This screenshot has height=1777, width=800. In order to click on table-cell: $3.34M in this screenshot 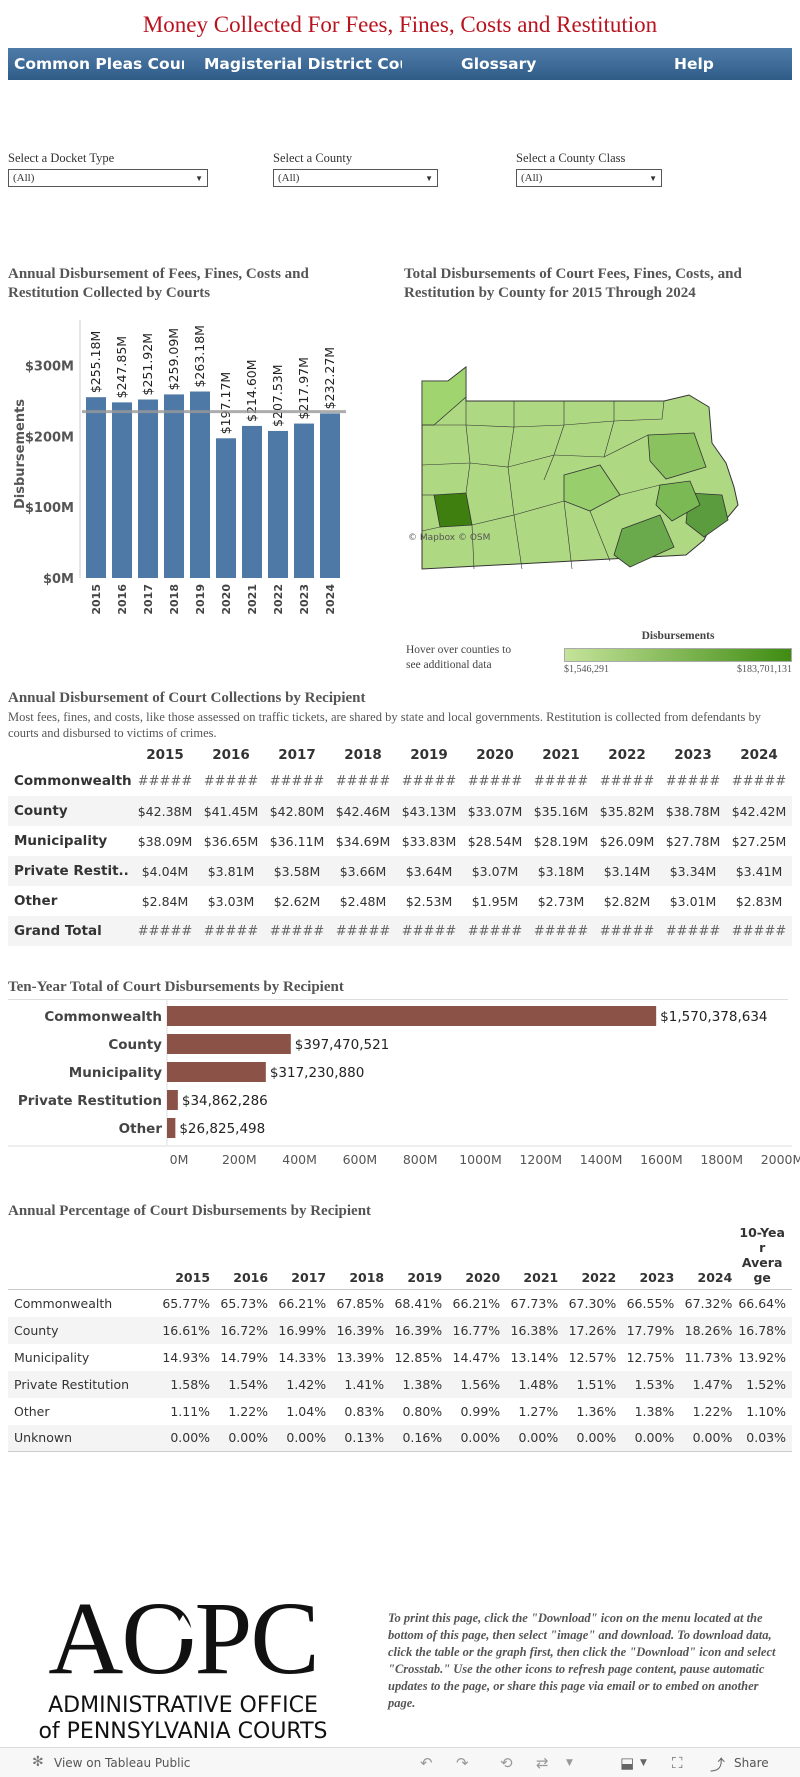, I will do `click(693, 871)`.